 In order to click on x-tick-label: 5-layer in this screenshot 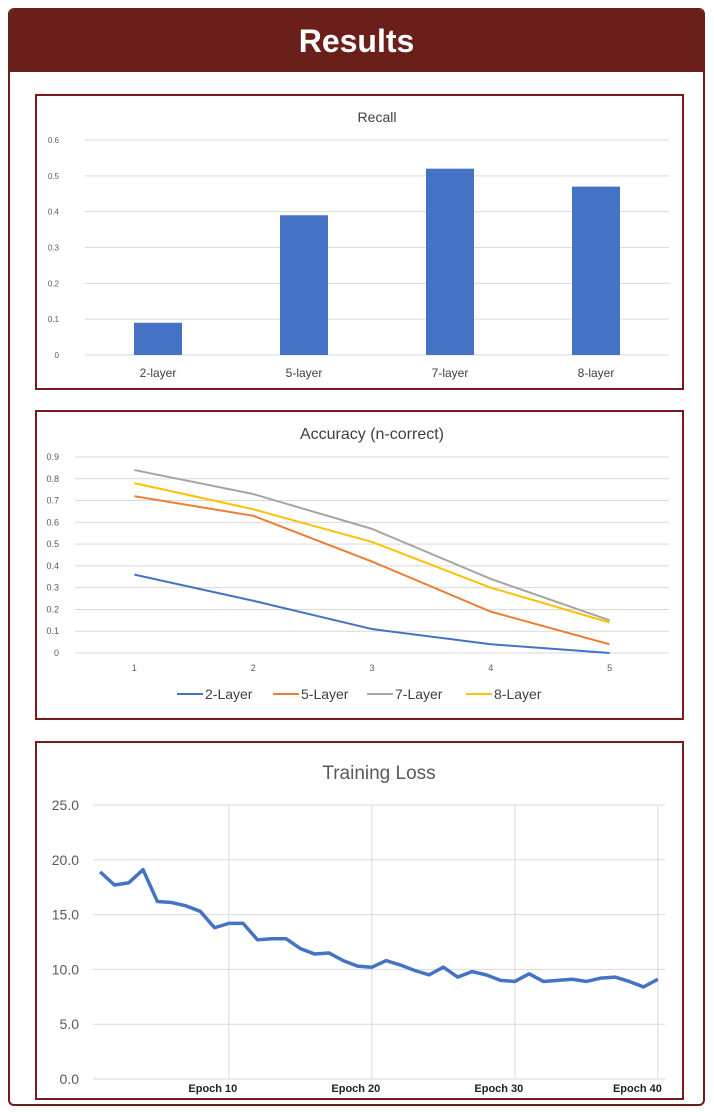, I will do `click(304, 373)`.